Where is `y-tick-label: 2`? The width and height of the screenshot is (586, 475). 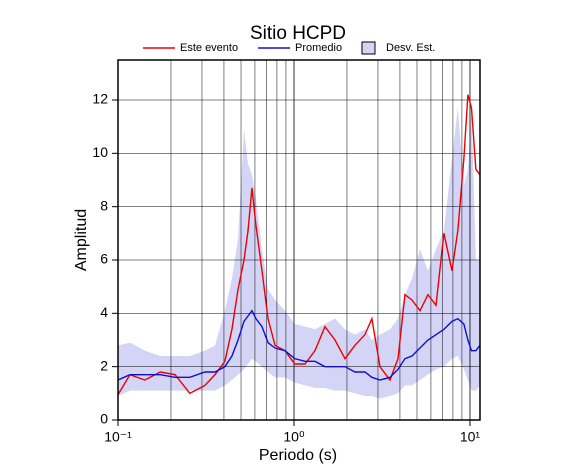 y-tick-label: 2 is located at coordinates (104, 365).